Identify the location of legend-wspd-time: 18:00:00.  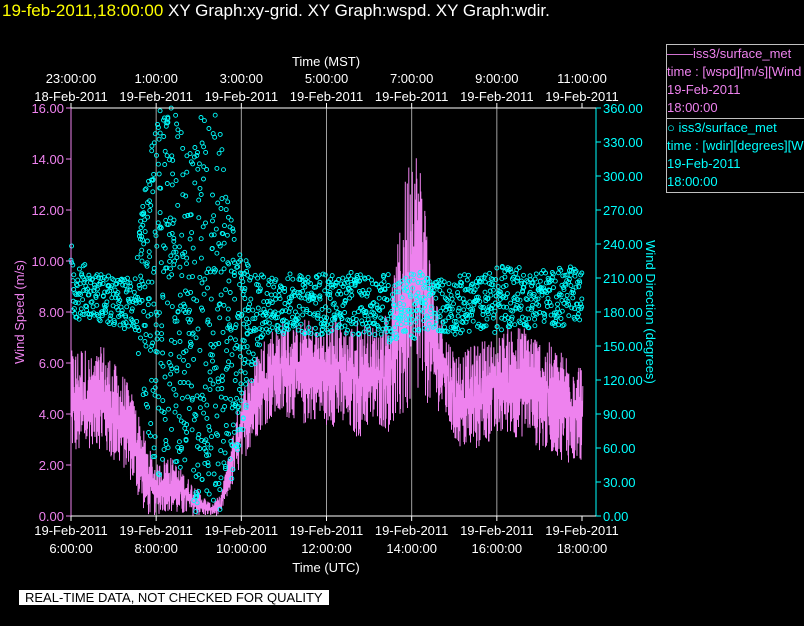
(692, 107).